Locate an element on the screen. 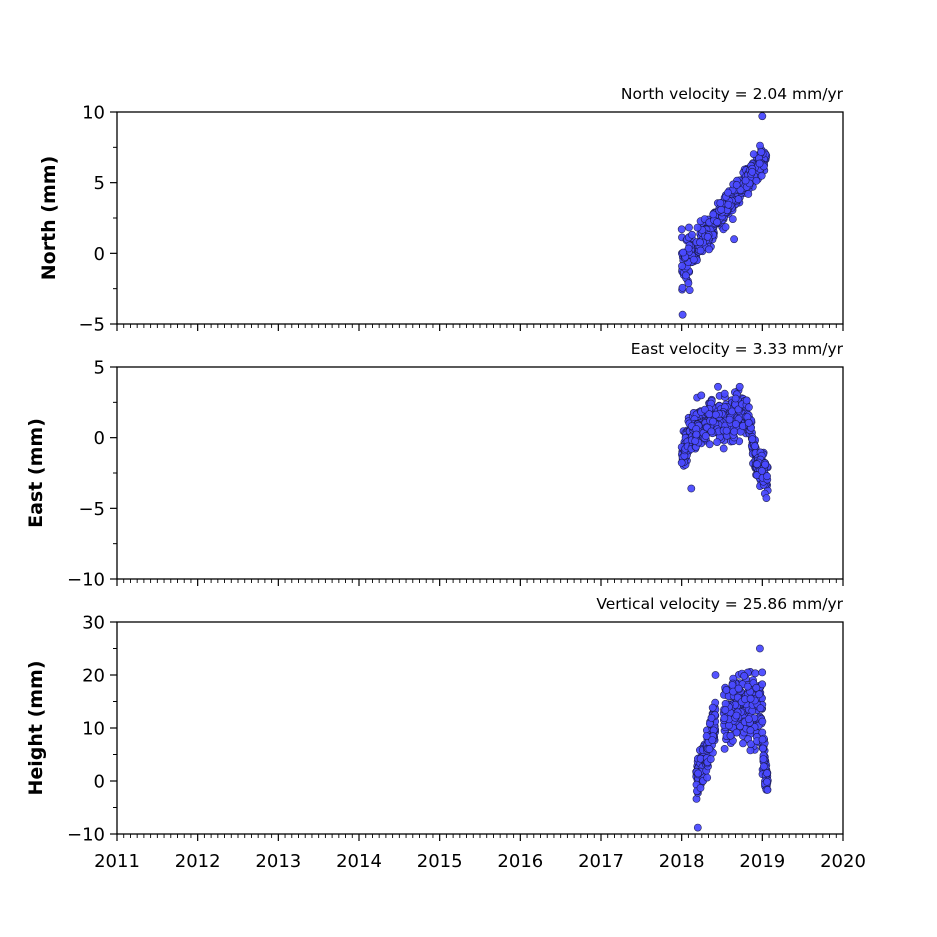 The width and height of the screenshot is (937, 937). y-tick-label: 5 is located at coordinates (99, 183).